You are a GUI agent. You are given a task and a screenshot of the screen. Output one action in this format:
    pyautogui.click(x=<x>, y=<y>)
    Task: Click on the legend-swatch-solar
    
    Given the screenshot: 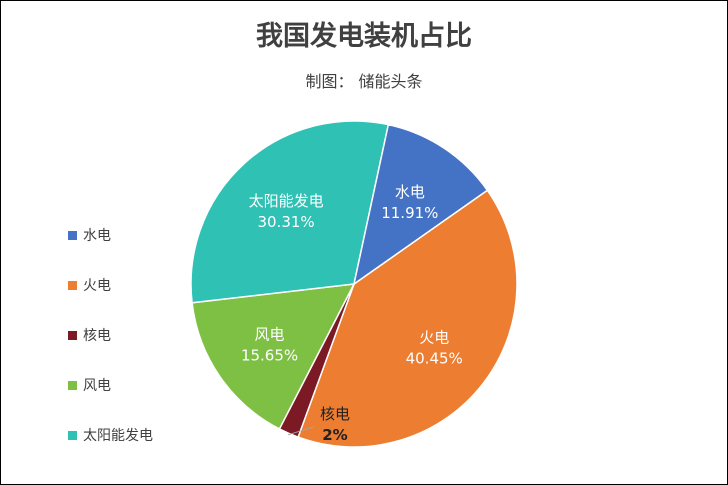 What is the action you would take?
    pyautogui.click(x=72, y=435)
    